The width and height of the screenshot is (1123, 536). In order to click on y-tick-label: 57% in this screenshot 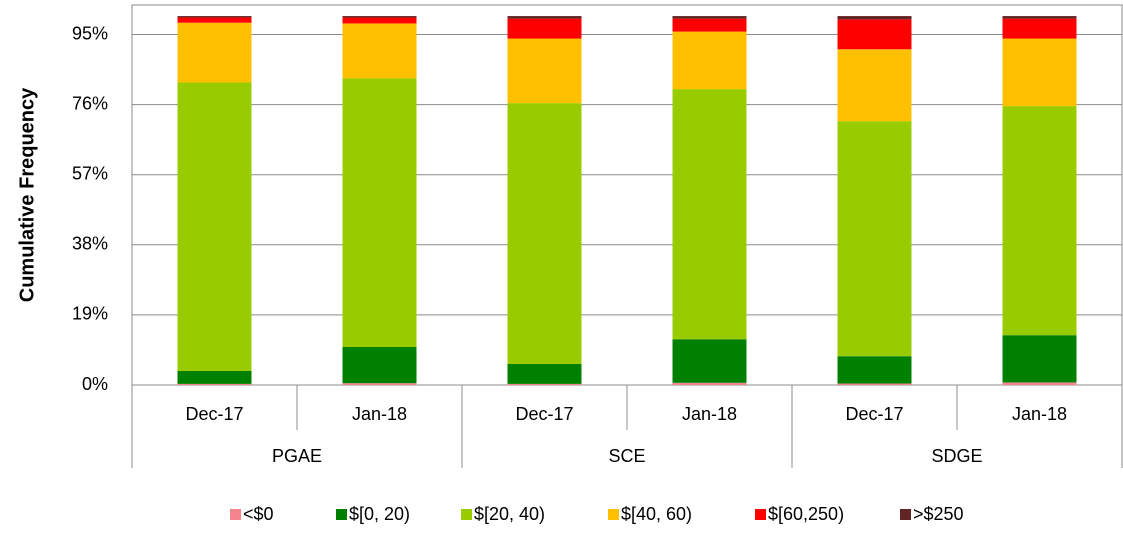, I will do `click(90, 173)`.